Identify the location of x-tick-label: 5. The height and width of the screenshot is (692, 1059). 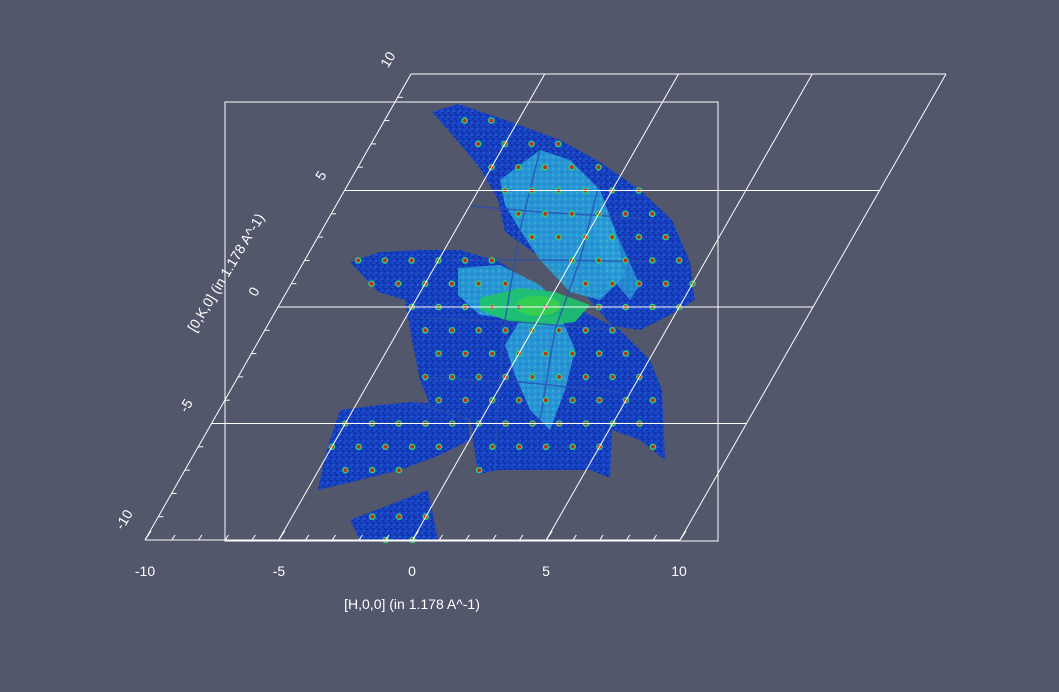
(546, 571).